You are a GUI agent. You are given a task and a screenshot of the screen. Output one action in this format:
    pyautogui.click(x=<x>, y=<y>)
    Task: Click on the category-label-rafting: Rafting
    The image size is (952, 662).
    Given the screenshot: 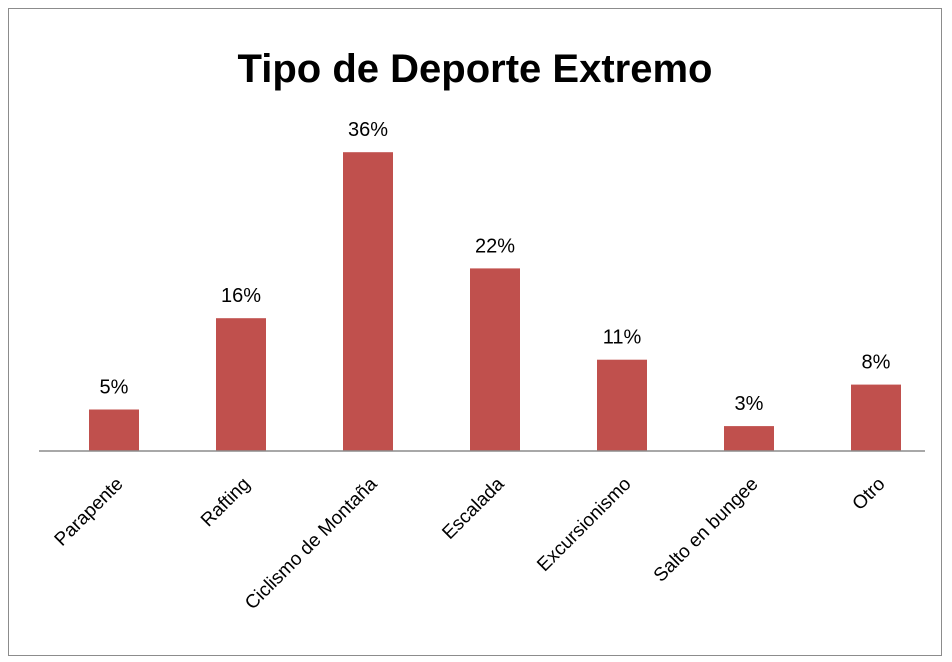 What is the action you would take?
    pyautogui.click(x=225, y=502)
    